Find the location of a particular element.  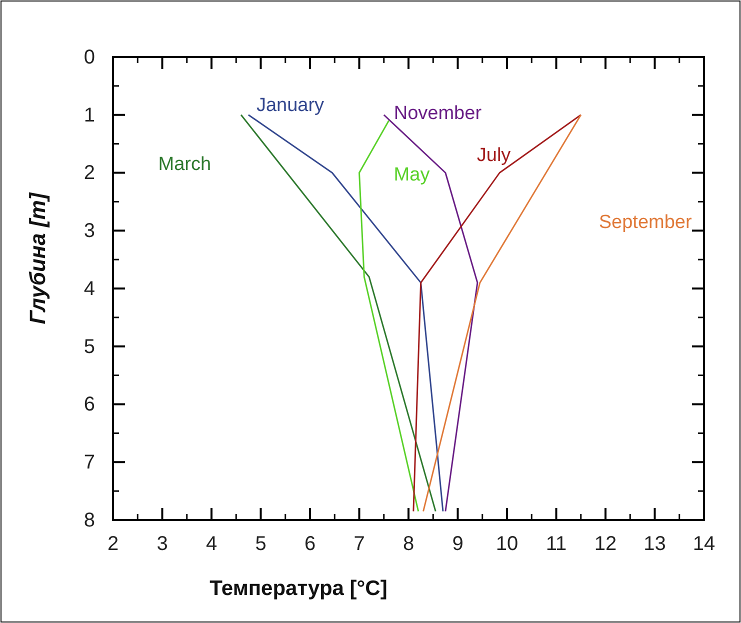

x-tick-label: 2 is located at coordinates (113, 544).